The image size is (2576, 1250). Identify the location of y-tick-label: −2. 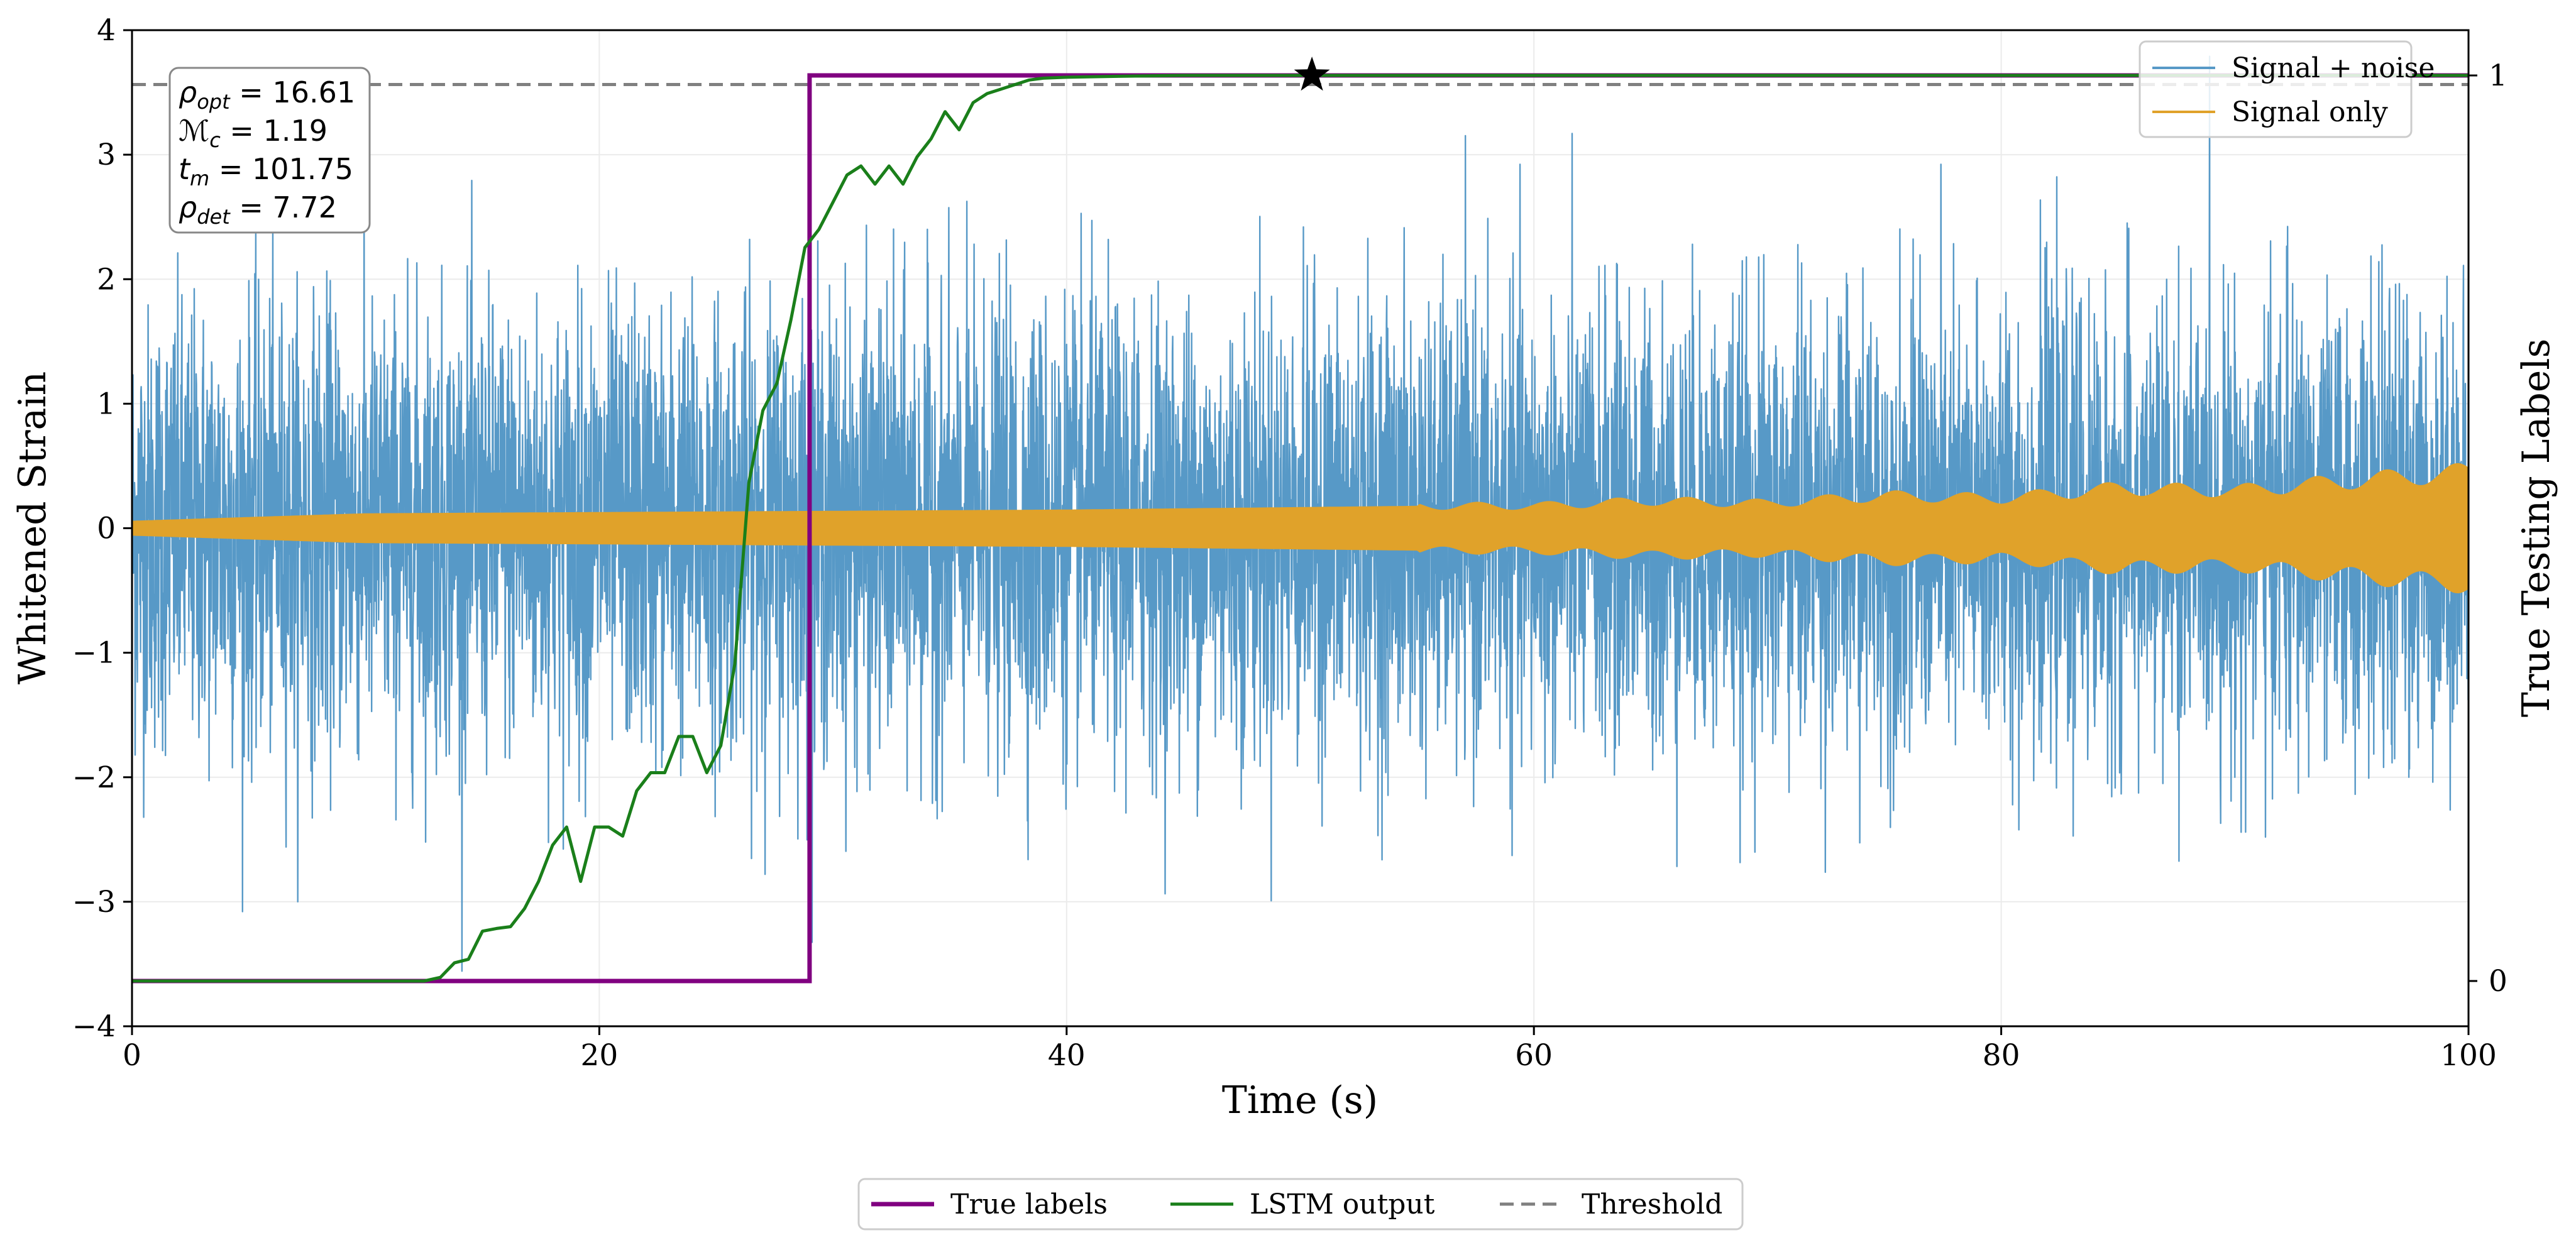
(94, 777).